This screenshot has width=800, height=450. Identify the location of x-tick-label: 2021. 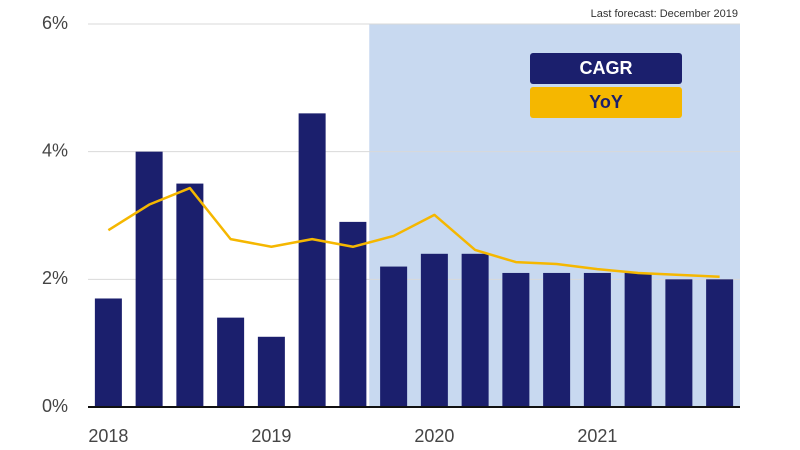
(597, 436).